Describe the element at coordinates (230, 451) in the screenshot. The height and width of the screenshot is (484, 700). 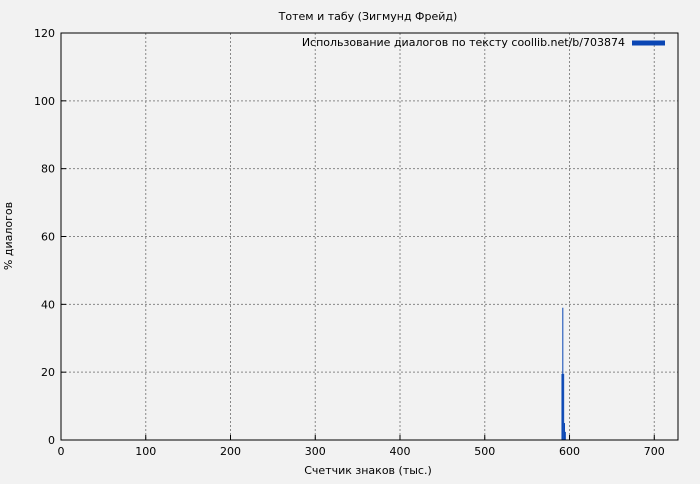
I see `x-tick-label: 200` at that location.